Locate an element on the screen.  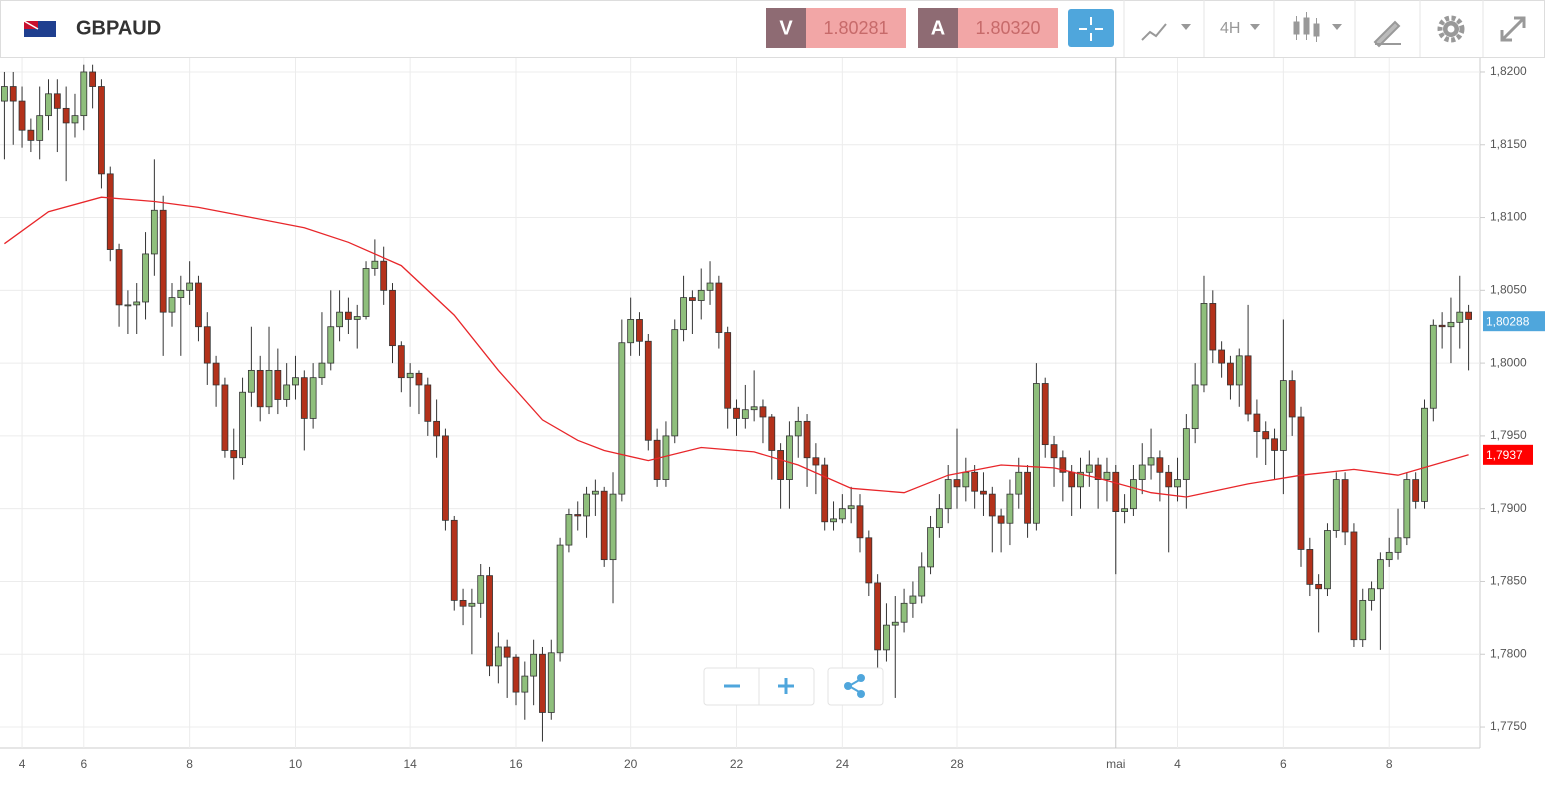
y-tick-label: 1,7800 is located at coordinates (1508, 653).